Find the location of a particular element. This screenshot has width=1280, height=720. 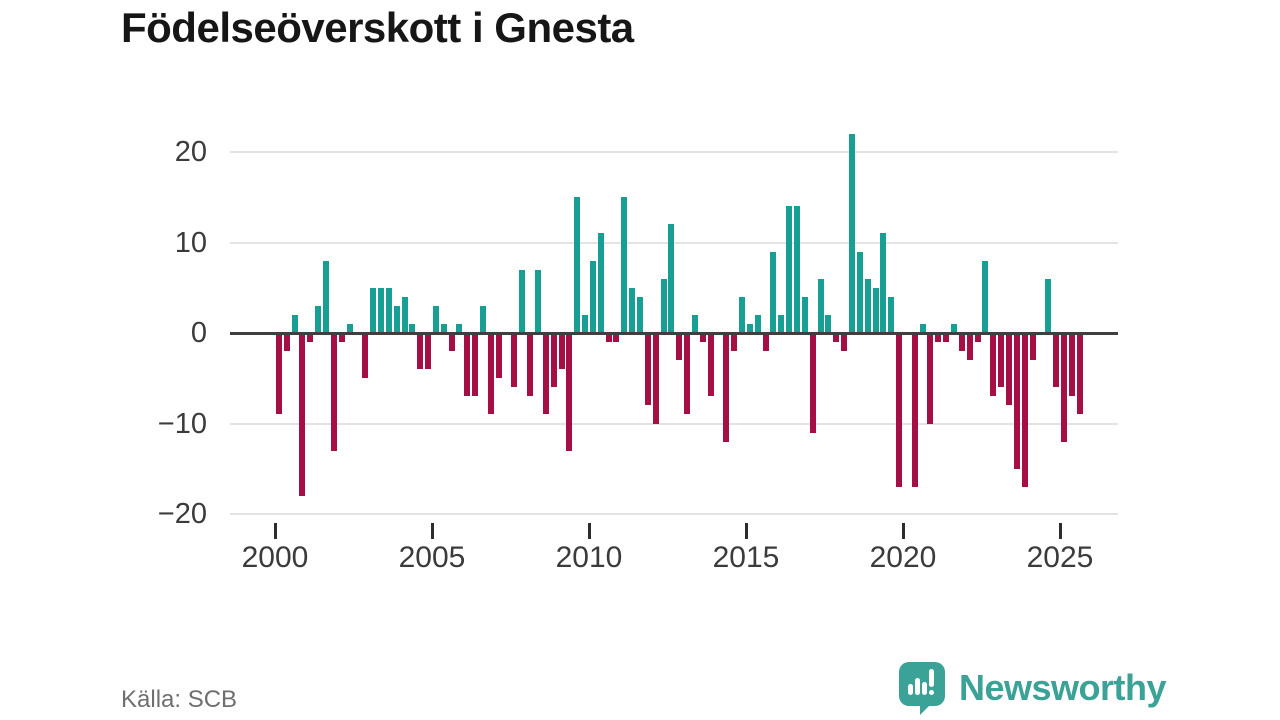

x-axis-tick-label: 2005 is located at coordinates (432, 557).